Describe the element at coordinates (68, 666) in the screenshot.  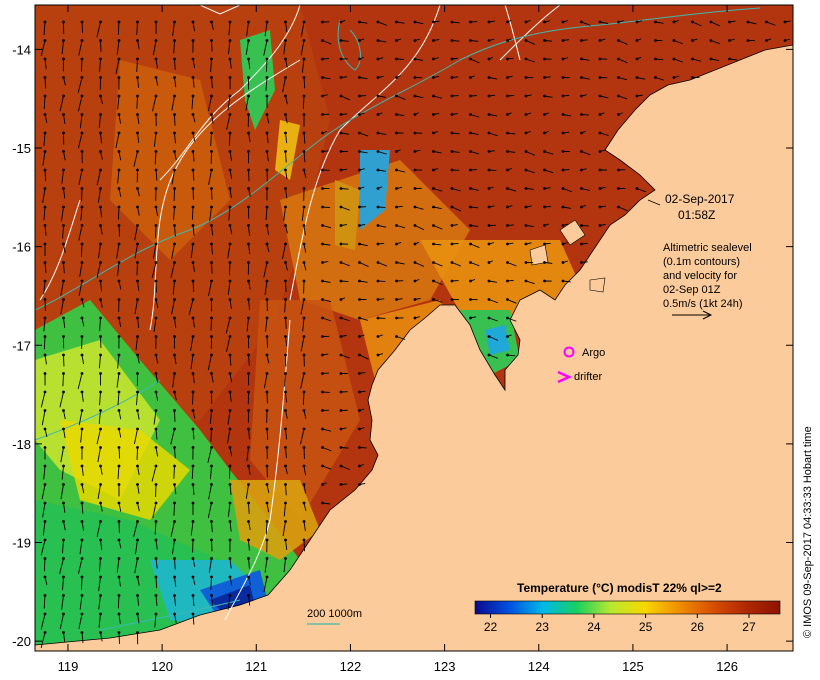
I see `lon-tick-label: 119` at that location.